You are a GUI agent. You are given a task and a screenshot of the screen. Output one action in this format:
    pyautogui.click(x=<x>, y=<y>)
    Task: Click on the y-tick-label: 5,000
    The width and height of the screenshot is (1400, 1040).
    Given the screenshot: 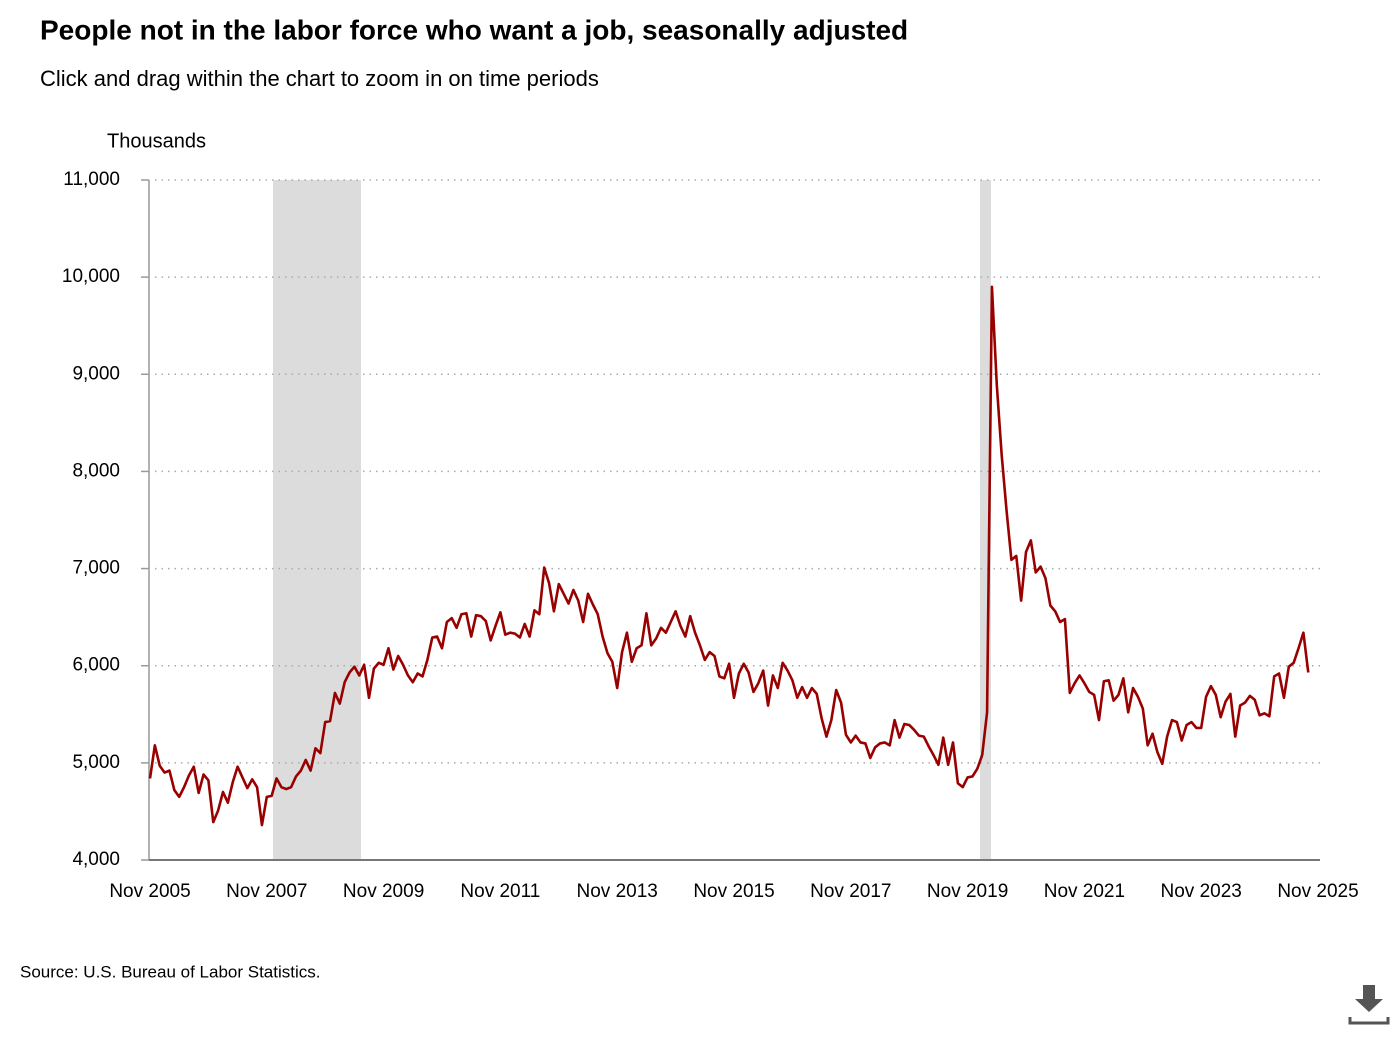 What is the action you would take?
    pyautogui.click(x=96, y=762)
    